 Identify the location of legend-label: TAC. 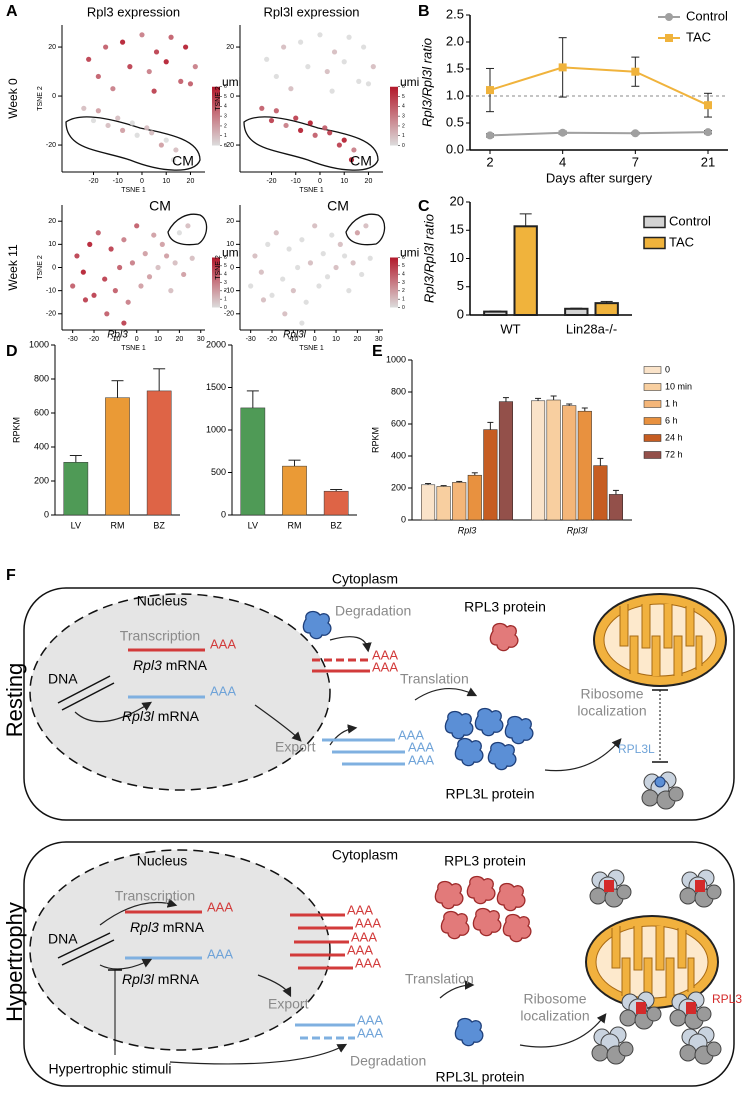
(681, 241).